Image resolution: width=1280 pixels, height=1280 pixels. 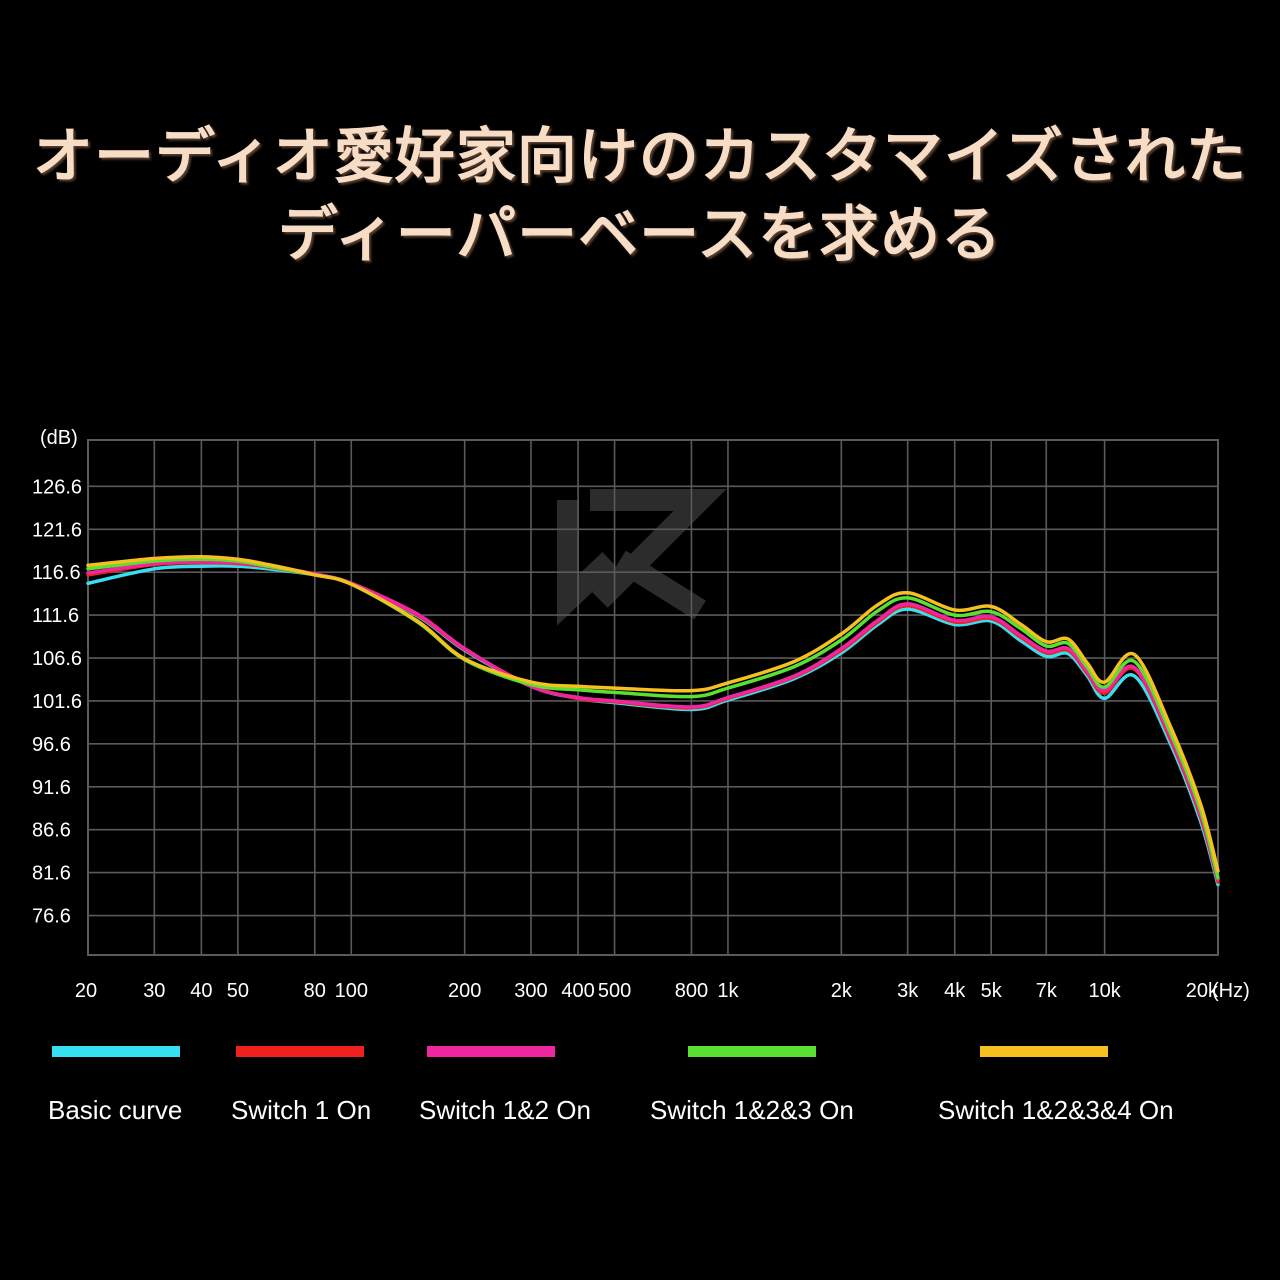 What do you see at coordinates (51, 917) in the screenshot?
I see `y-tick-label-10: 76.6` at bounding box center [51, 917].